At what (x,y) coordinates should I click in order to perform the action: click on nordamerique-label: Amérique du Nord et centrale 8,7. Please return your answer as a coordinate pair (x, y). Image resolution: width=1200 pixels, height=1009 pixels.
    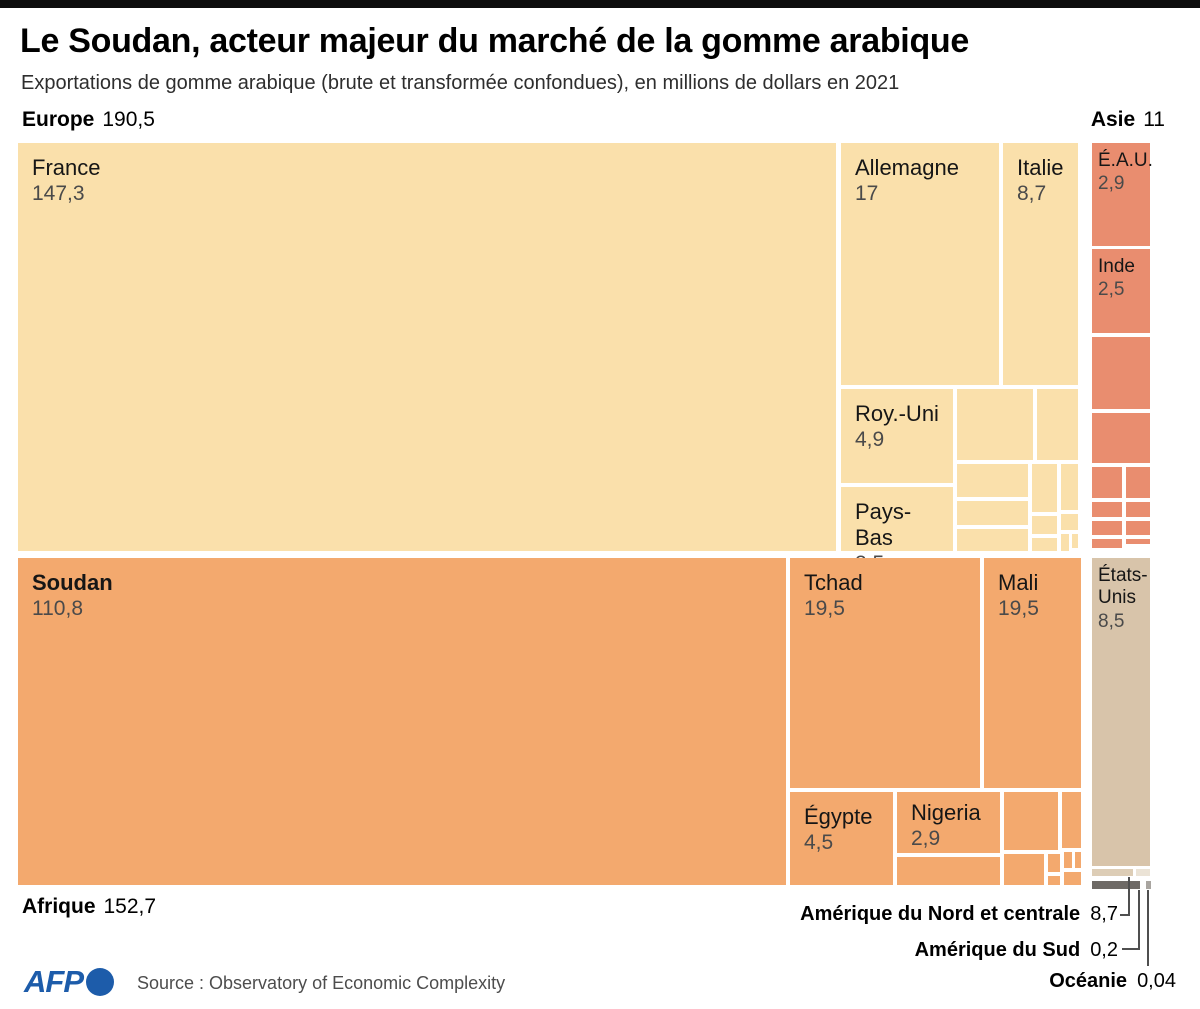
    Looking at the image, I should click on (959, 914).